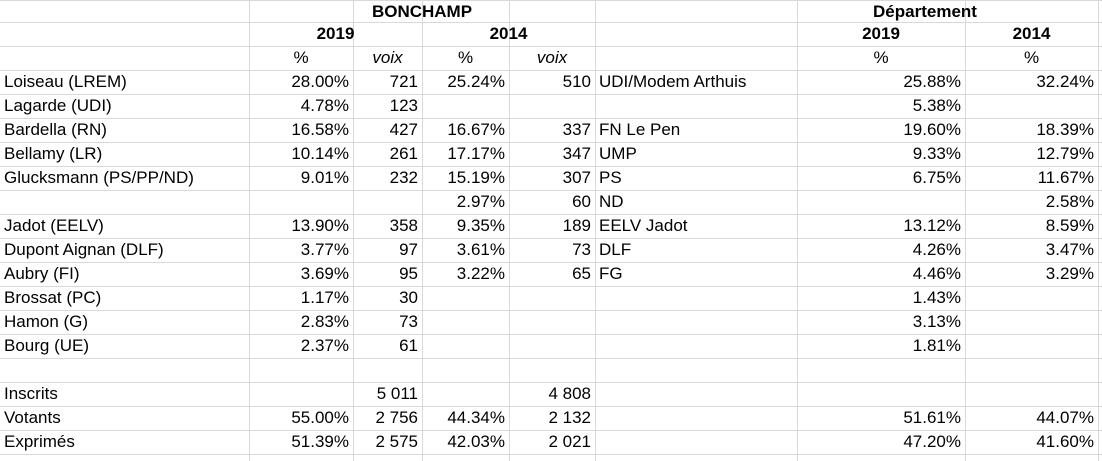 This screenshot has width=1102, height=461. I want to click on bonchamp-2019-pct: 3.69%, so click(324, 273).